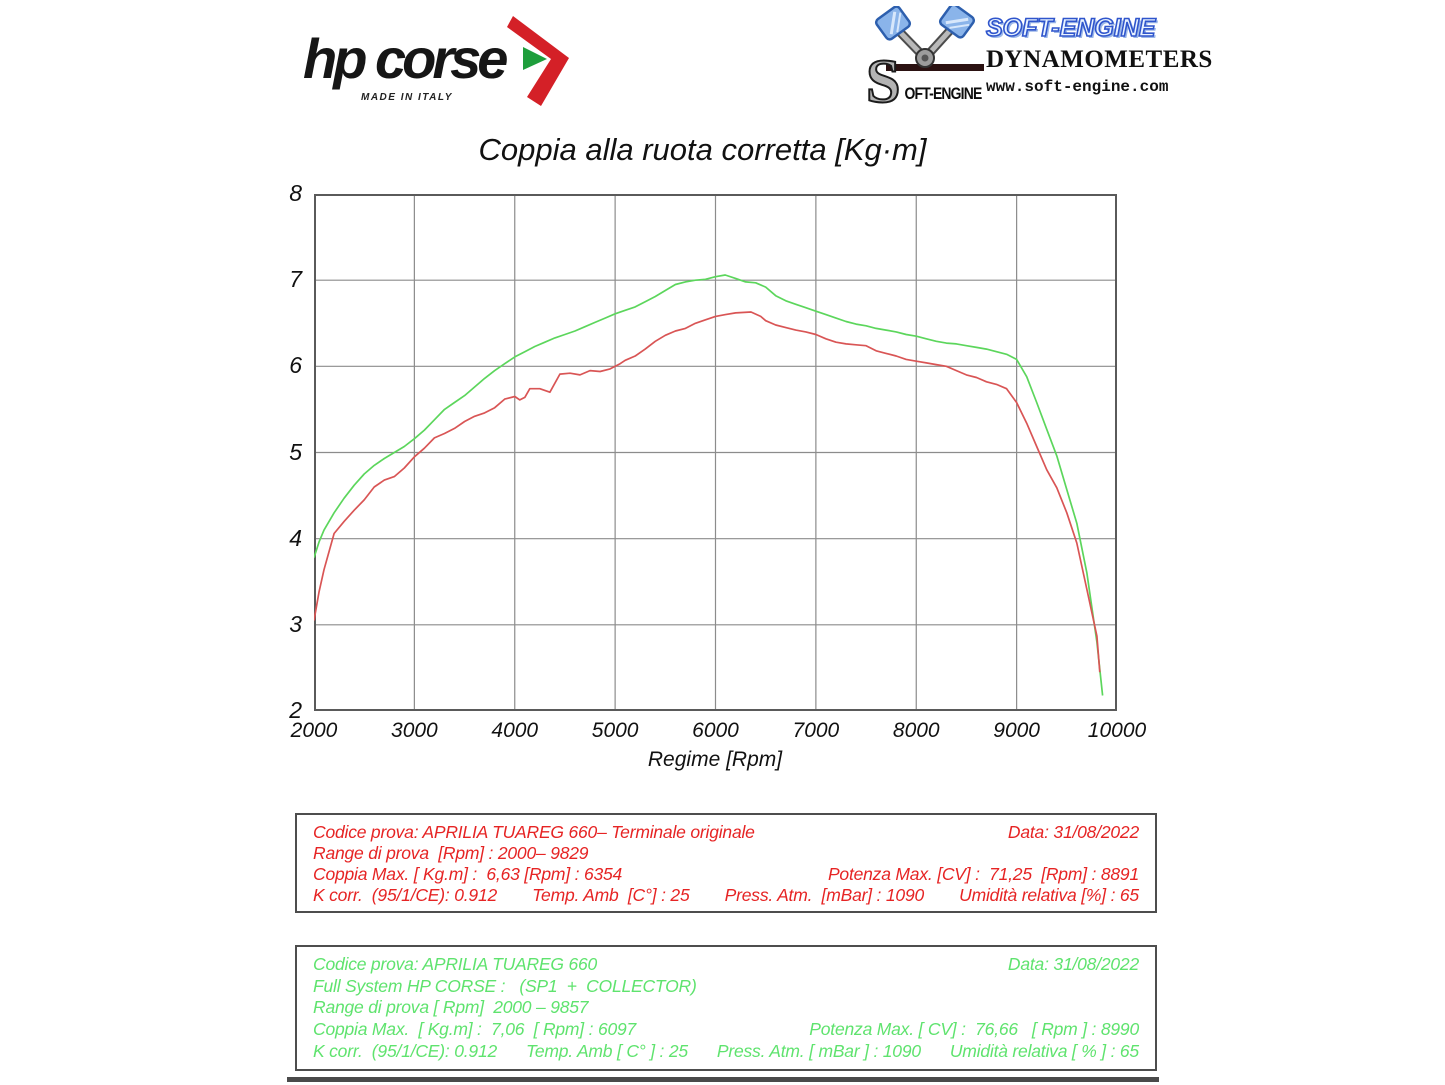  Describe the element at coordinates (816, 730) in the screenshot. I see `x-tick-label: 7000` at that location.